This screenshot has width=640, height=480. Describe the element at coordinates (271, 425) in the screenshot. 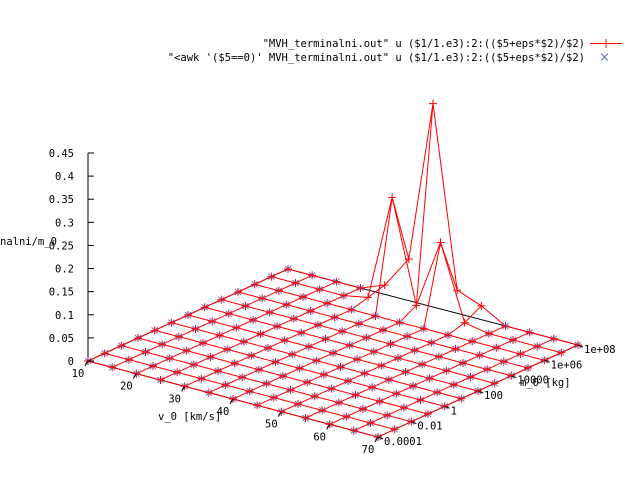

I see `x-tick-label: 50` at that location.